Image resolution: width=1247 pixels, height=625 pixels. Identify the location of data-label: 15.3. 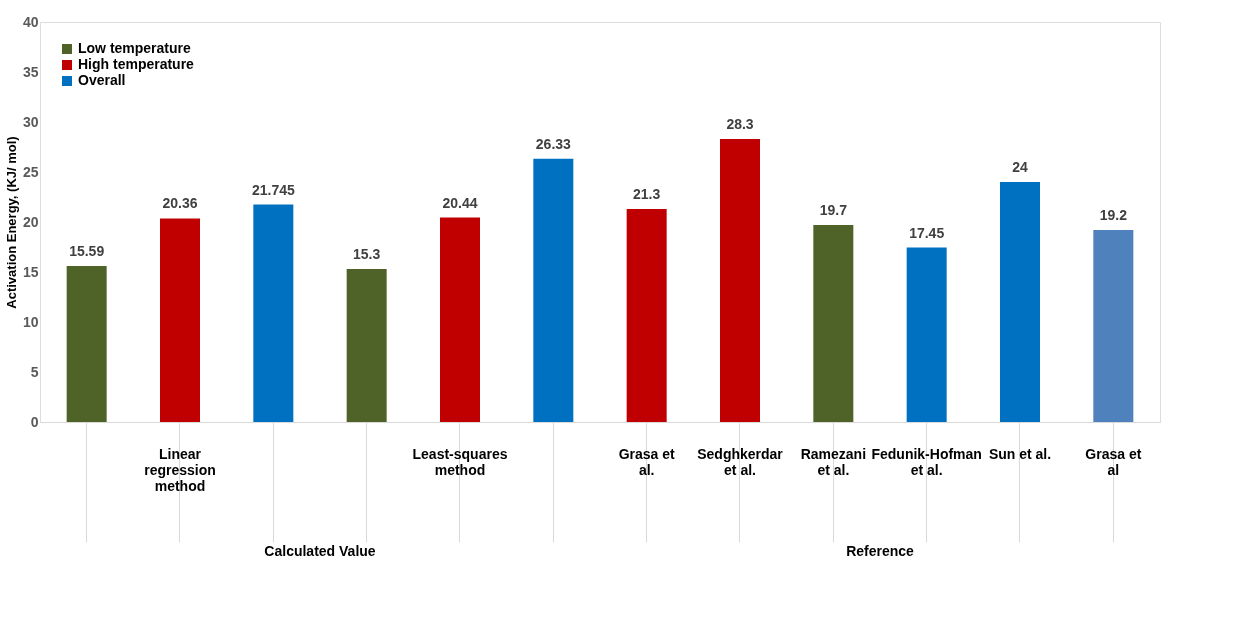
(367, 254).